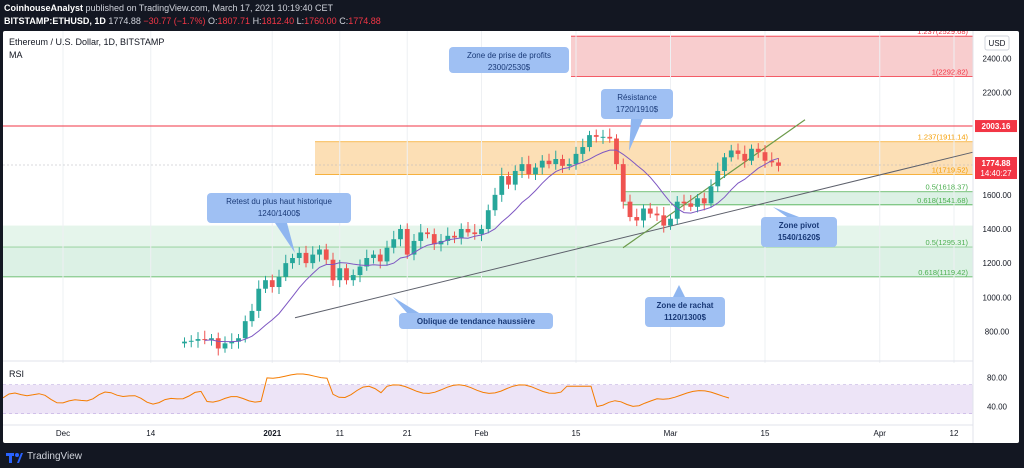  What do you see at coordinates (63, 433) in the screenshot?
I see `time-tick-label: Dec` at bounding box center [63, 433].